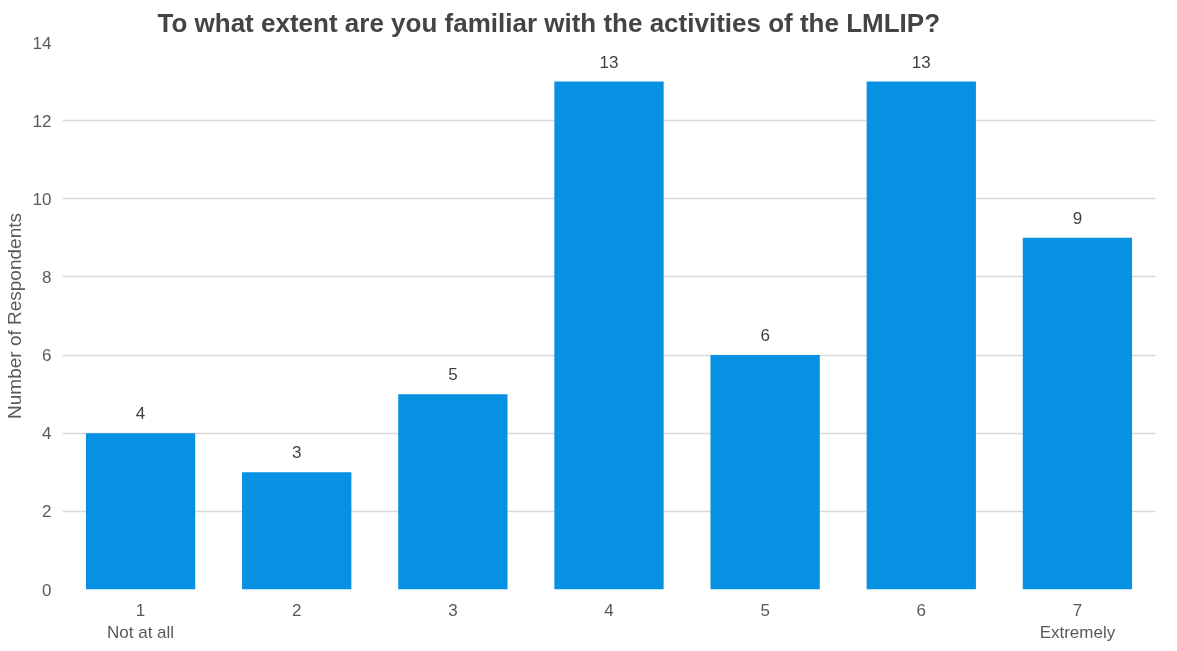 The image size is (1177, 651). What do you see at coordinates (141, 621) in the screenshot?
I see `x-tick-label: 1 Not at all` at bounding box center [141, 621].